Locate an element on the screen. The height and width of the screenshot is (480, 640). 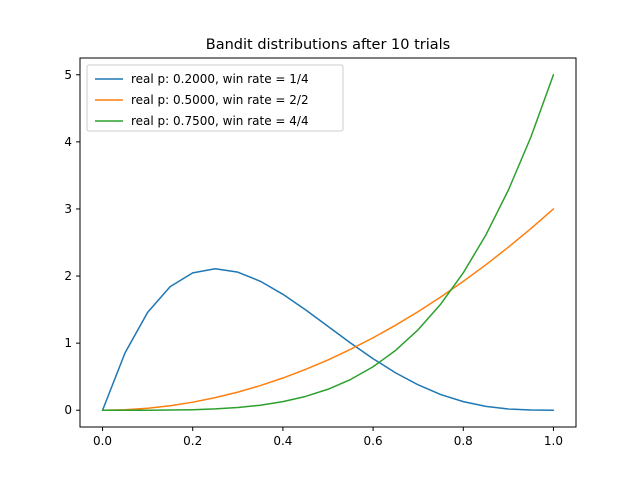
x-tick-label: 0.6 is located at coordinates (373, 441).